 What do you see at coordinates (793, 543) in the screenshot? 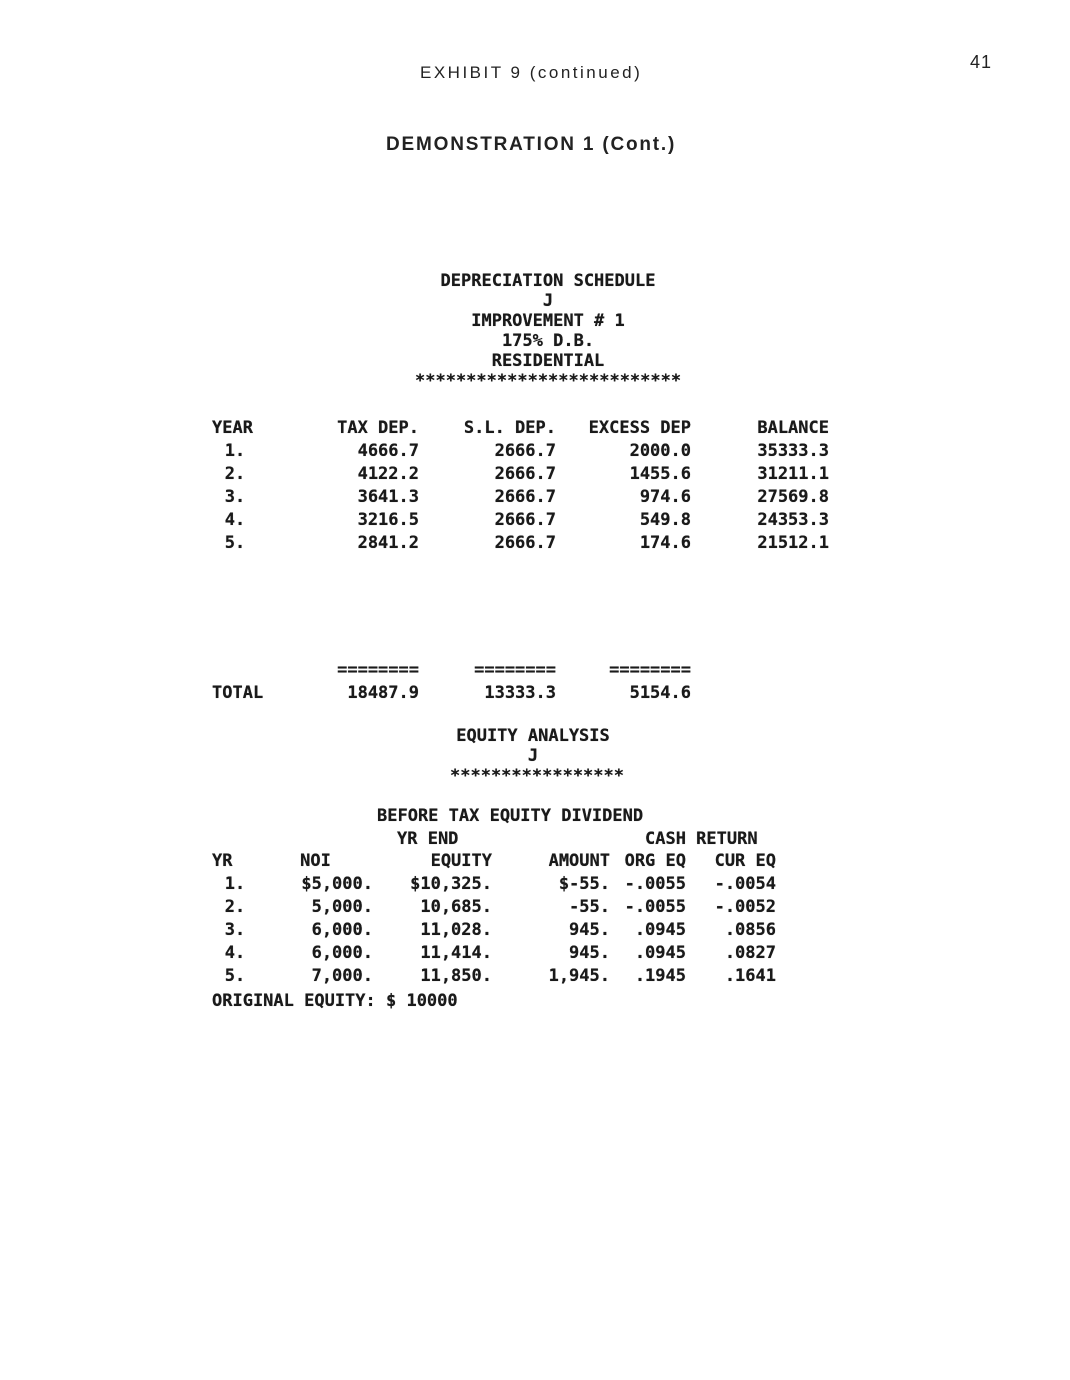
I see `cell-balance: 21512.1` at bounding box center [793, 543].